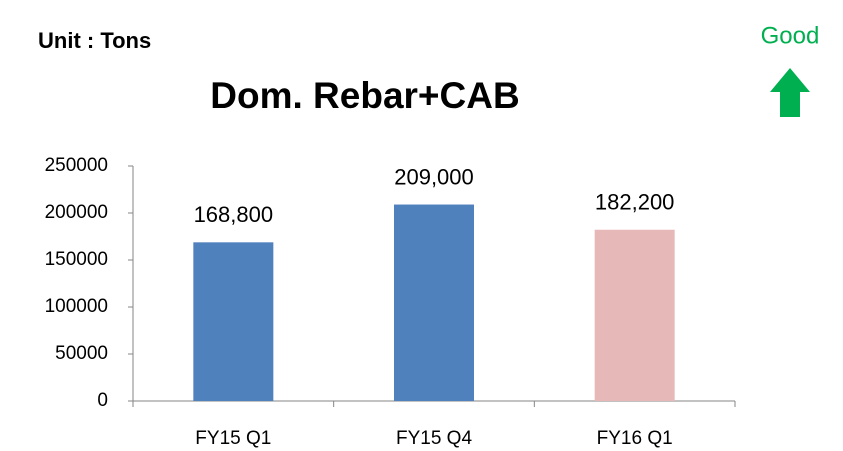 The width and height of the screenshot is (843, 451). I want to click on good-arrow, so click(790, 92).